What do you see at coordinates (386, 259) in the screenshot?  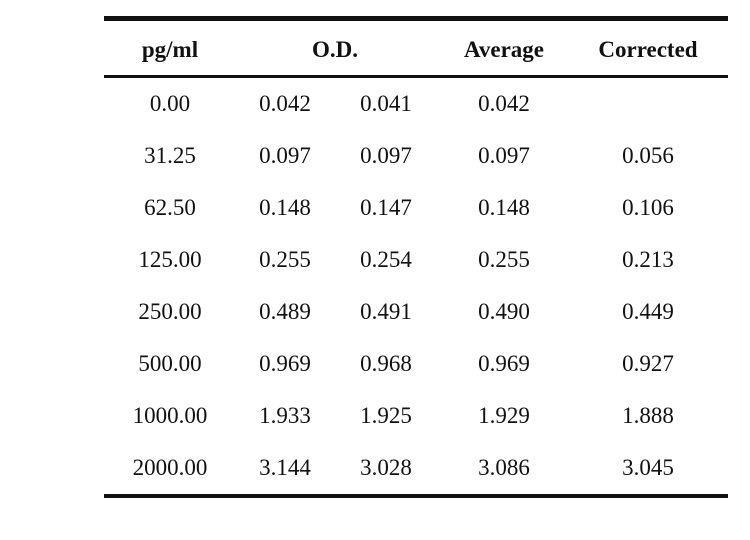 I see `cell-od2: 0.254` at bounding box center [386, 259].